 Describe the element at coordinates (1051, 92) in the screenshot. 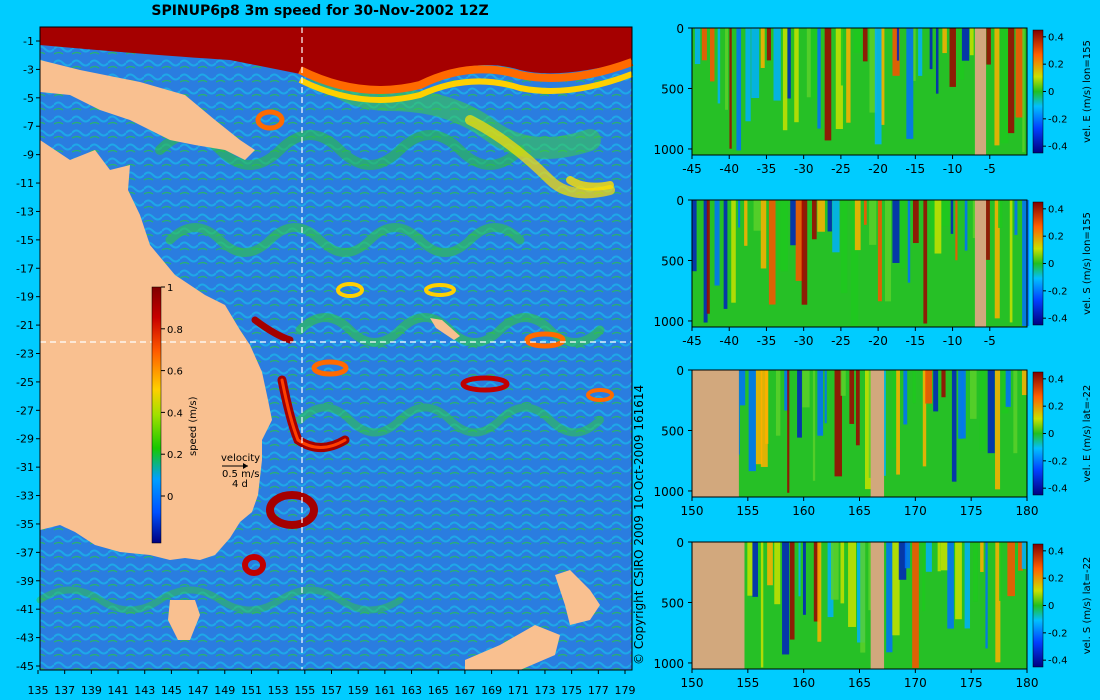

I see `velocity-colorbar-tick-label: 0` at that location.